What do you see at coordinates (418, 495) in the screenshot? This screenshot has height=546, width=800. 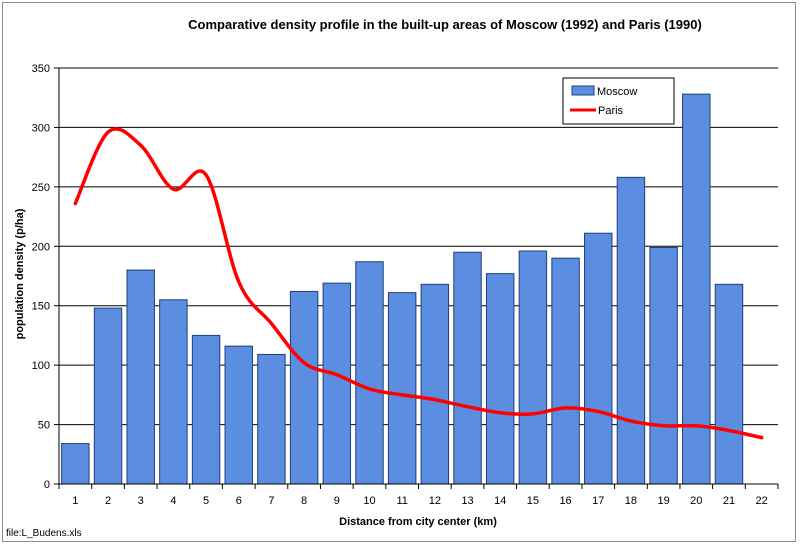 I see `x-tick-labels: 1 2 3 4 5 6 7 8 9 10 11 12 13 14 15 16 17 18 19 20 21 22` at bounding box center [418, 495].